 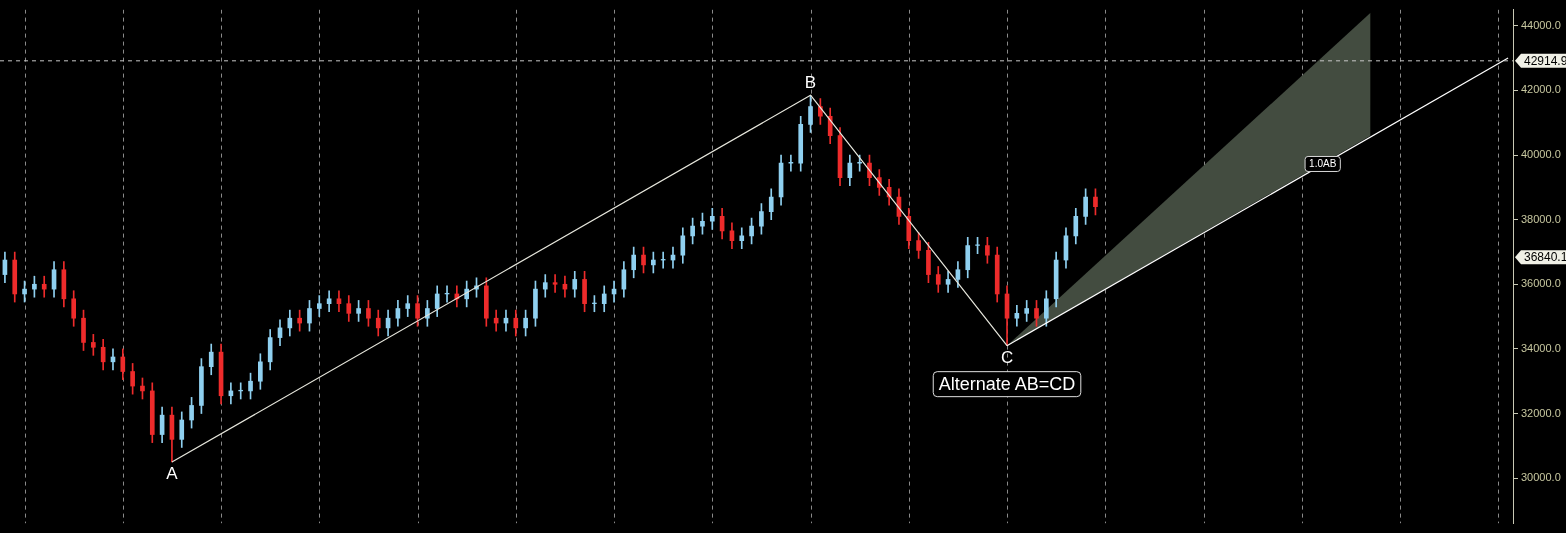 What do you see at coordinates (1541, 347) in the screenshot?
I see `y-tick-label: 34000.0` at bounding box center [1541, 347].